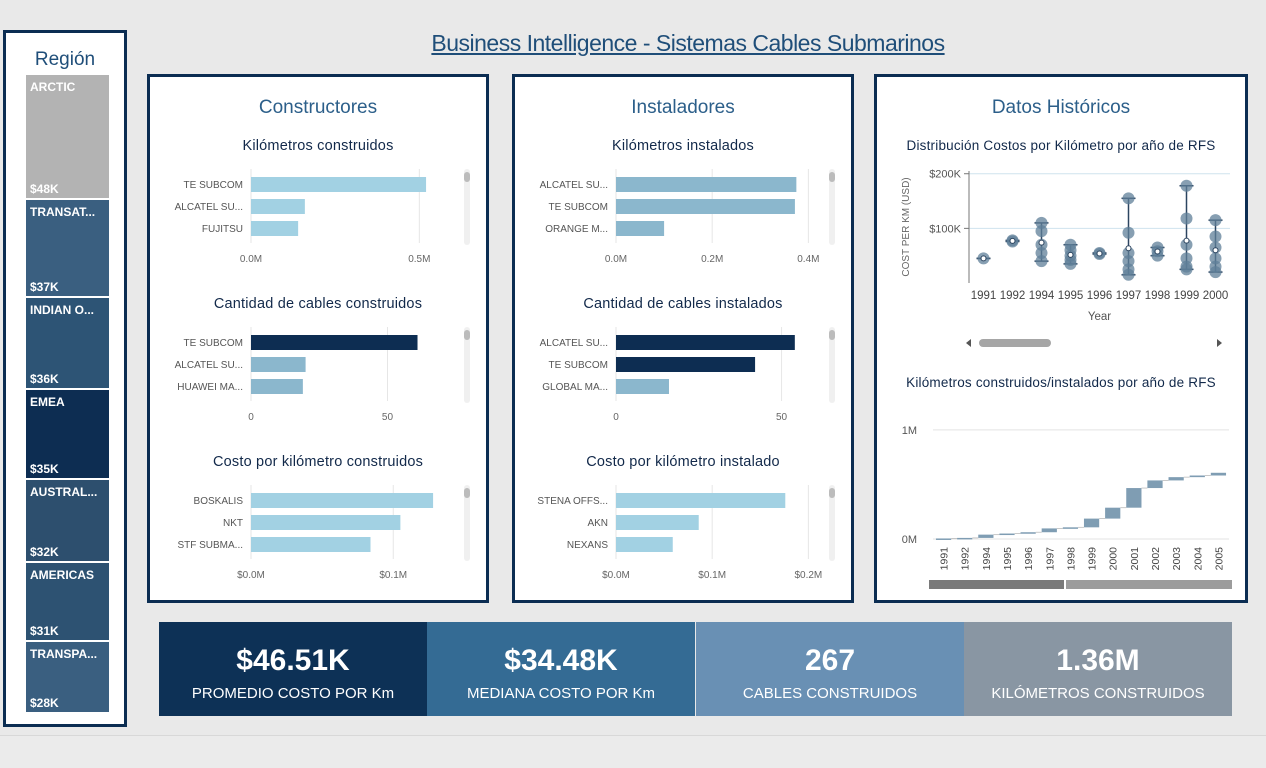  Describe the element at coordinates (44, 631) in the screenshot. I see `region-tile-value: $31K` at that location.